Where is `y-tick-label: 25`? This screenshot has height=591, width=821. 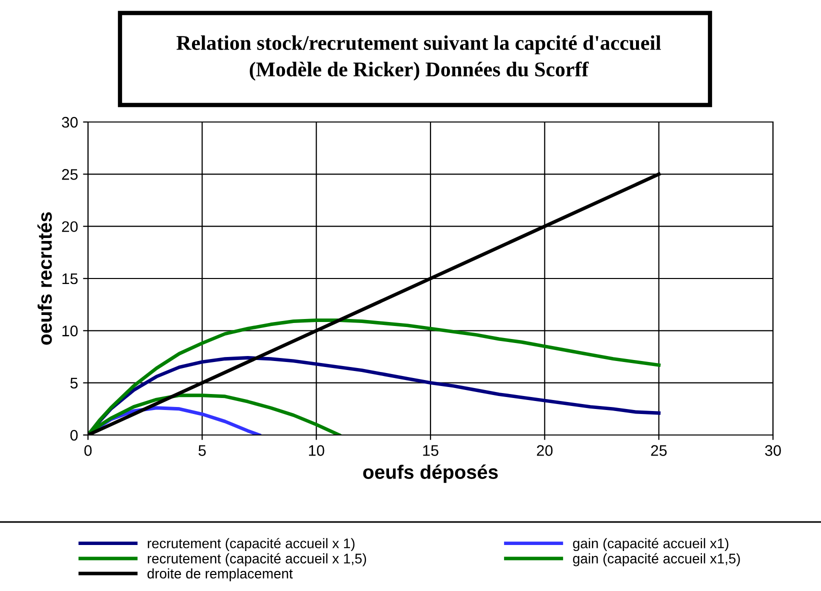 y-tick-label: 25 is located at coordinates (70, 174).